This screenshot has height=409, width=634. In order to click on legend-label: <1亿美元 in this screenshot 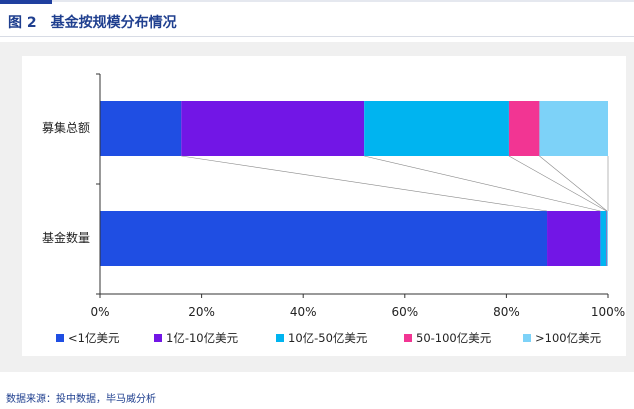, I will do `click(94, 338)`.